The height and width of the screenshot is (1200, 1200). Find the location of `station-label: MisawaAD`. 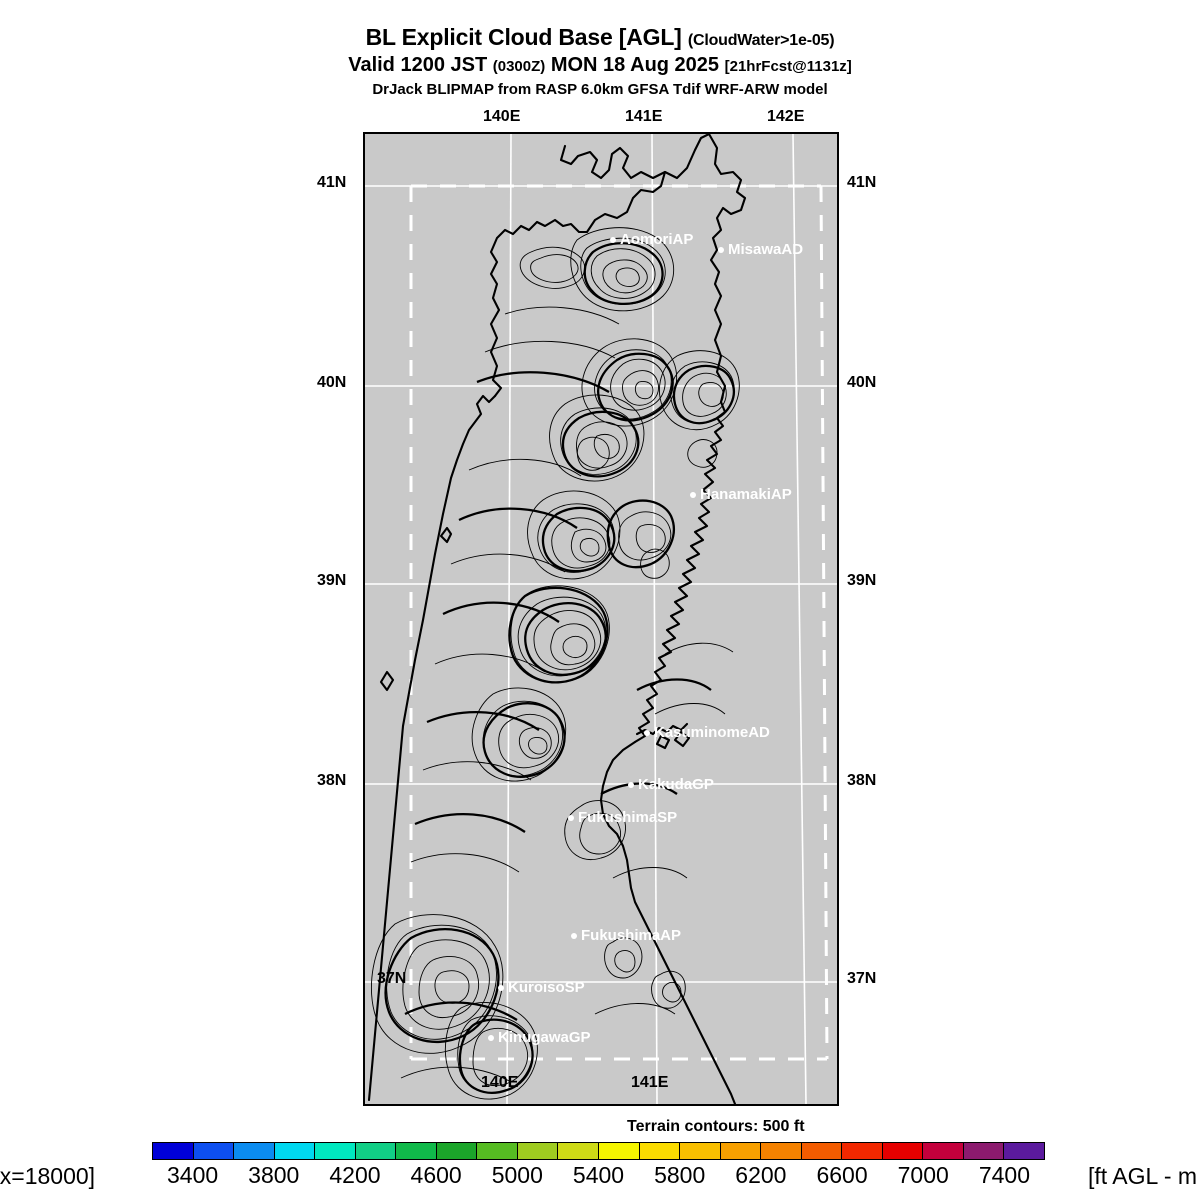

station-label: MisawaAD is located at coordinates (766, 249).